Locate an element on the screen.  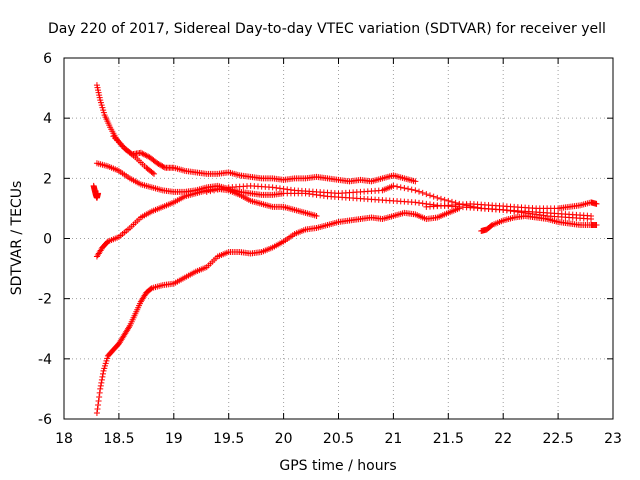
x-tick-label: 20.5 is located at coordinates (338, 439).